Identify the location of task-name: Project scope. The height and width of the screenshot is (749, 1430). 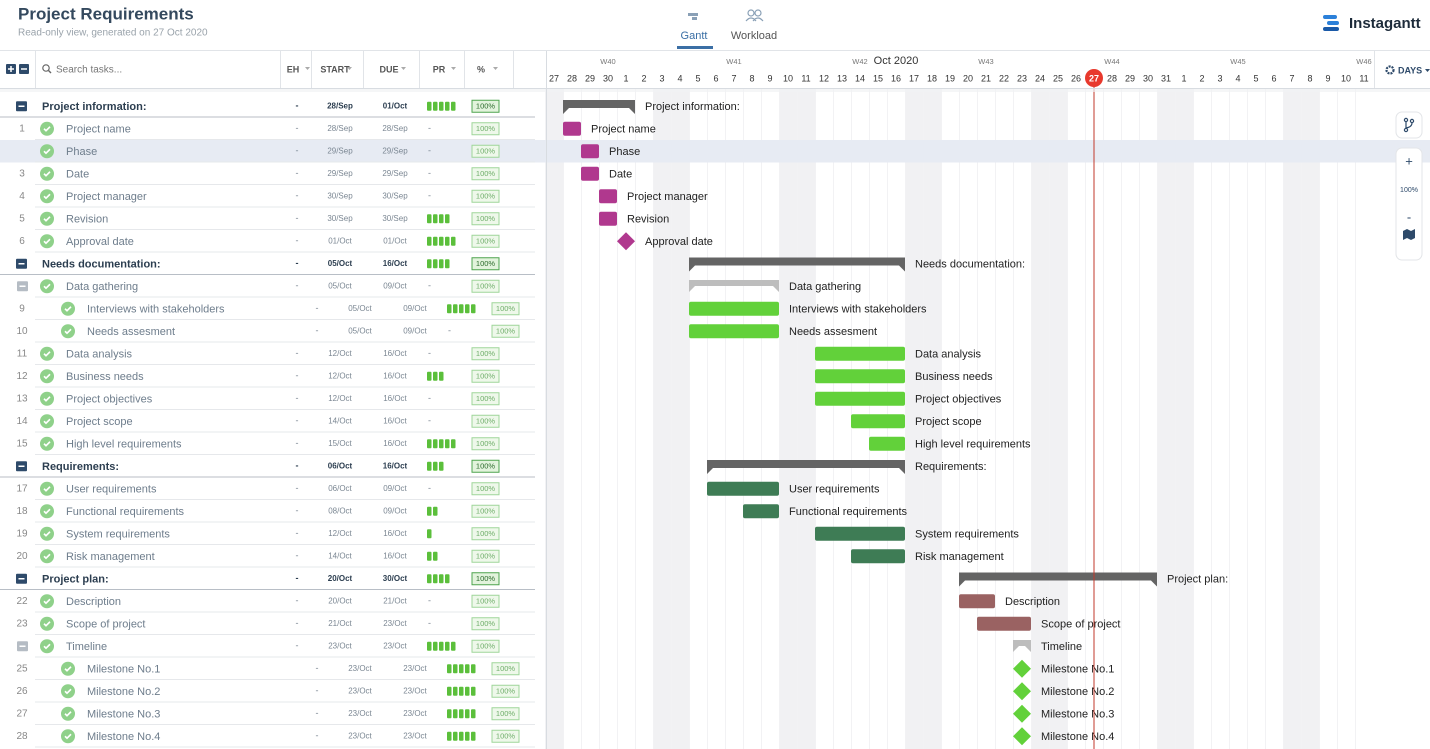
(99, 422).